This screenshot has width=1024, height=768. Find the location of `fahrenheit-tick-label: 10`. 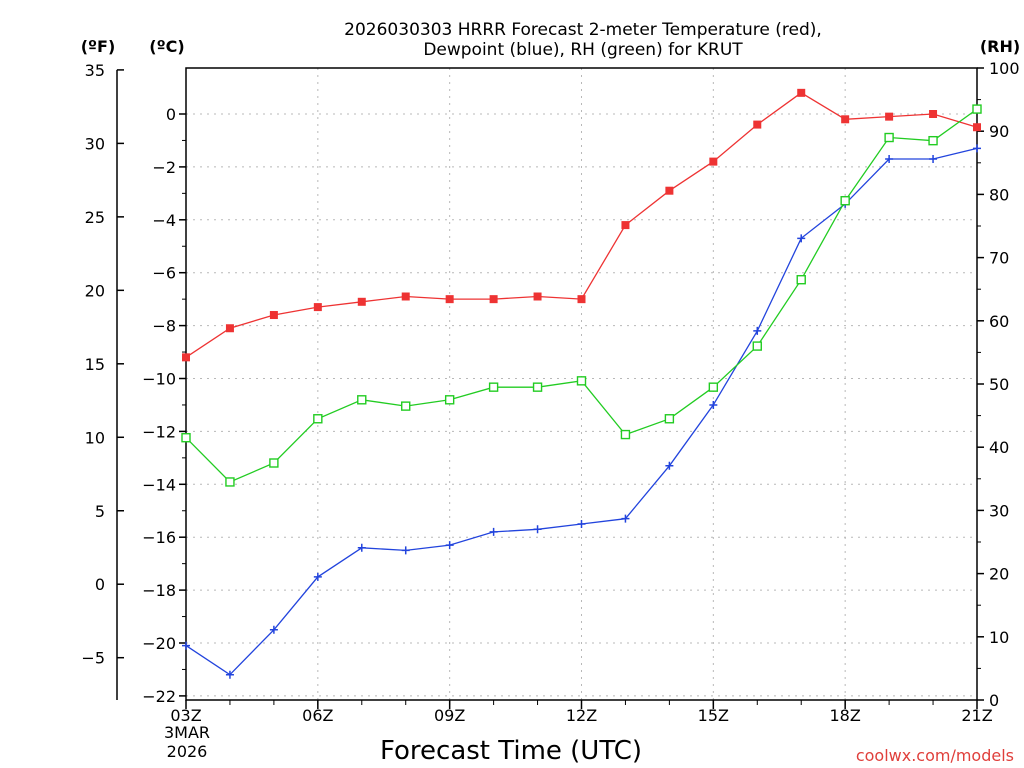

fahrenheit-tick-label: 10 is located at coordinates (95, 437).